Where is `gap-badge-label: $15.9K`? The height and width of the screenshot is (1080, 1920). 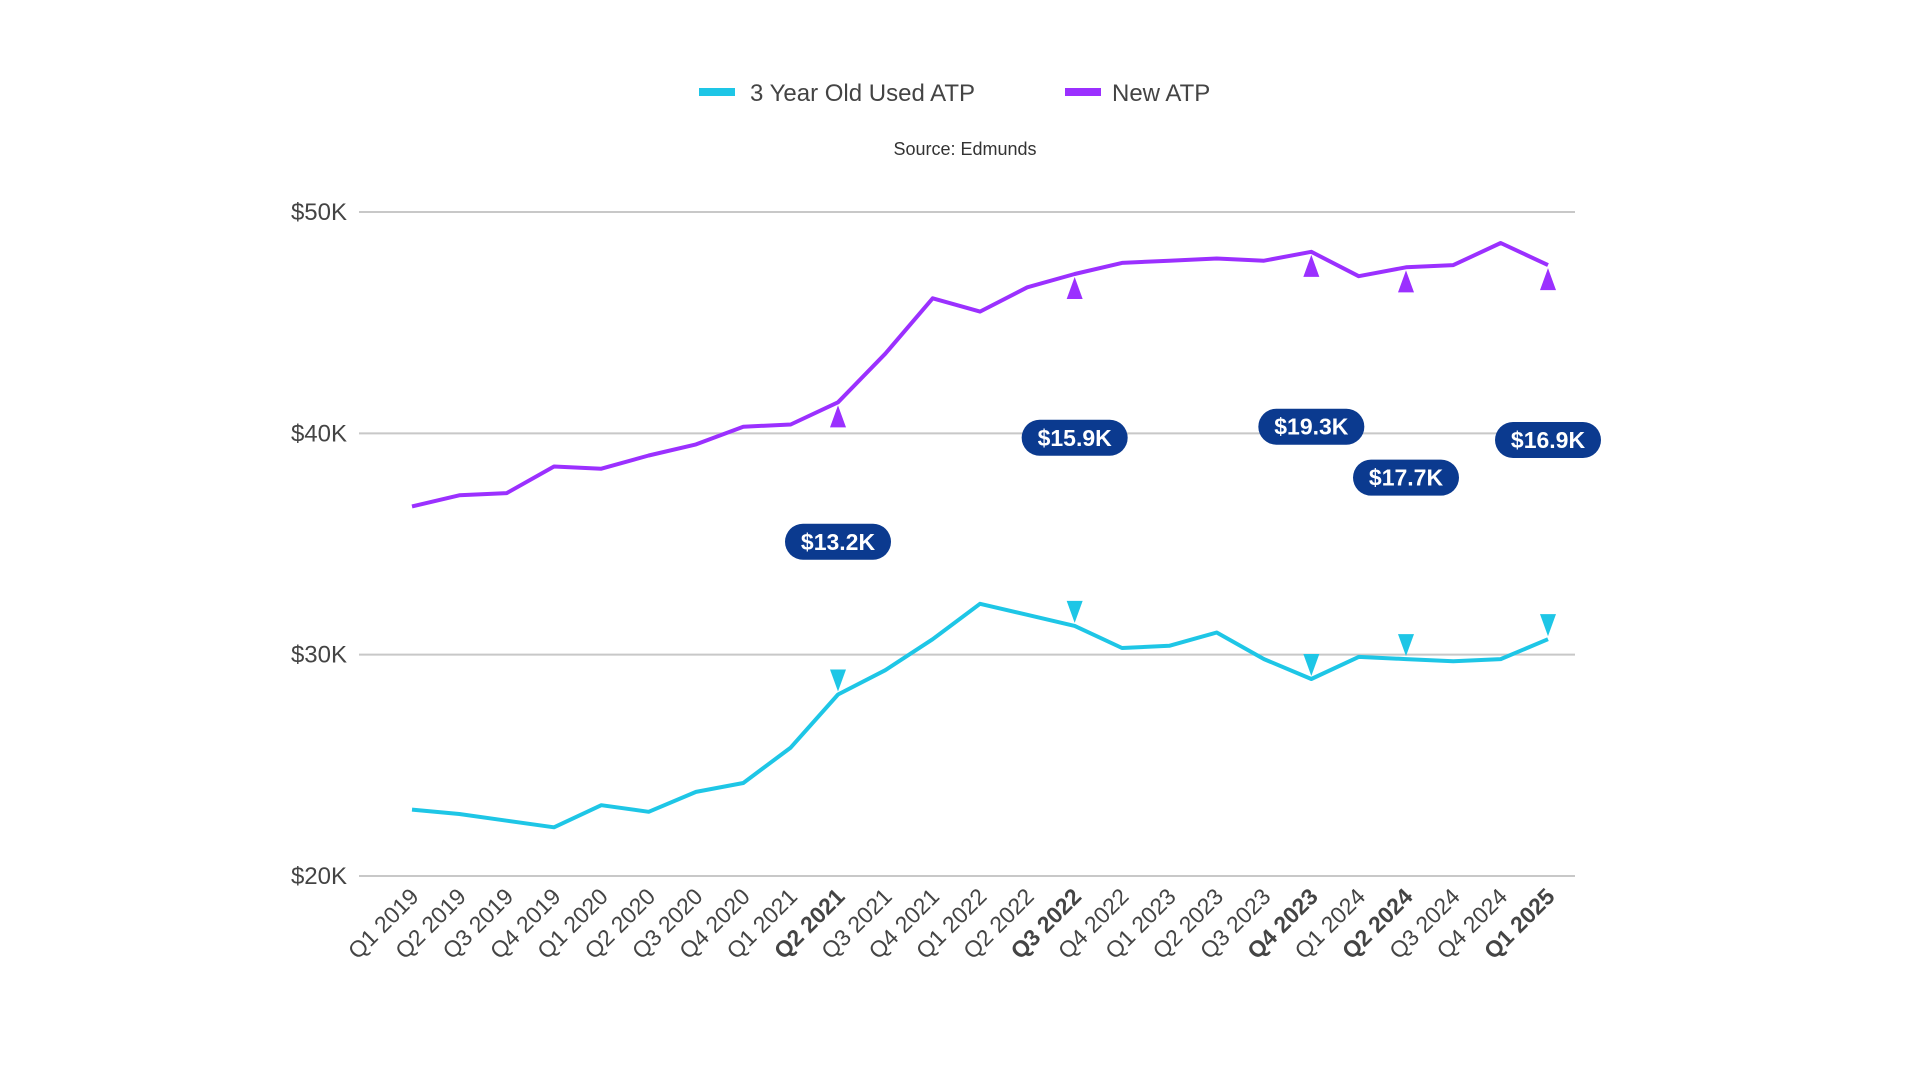 gap-badge-label: $15.9K is located at coordinates (1075, 438).